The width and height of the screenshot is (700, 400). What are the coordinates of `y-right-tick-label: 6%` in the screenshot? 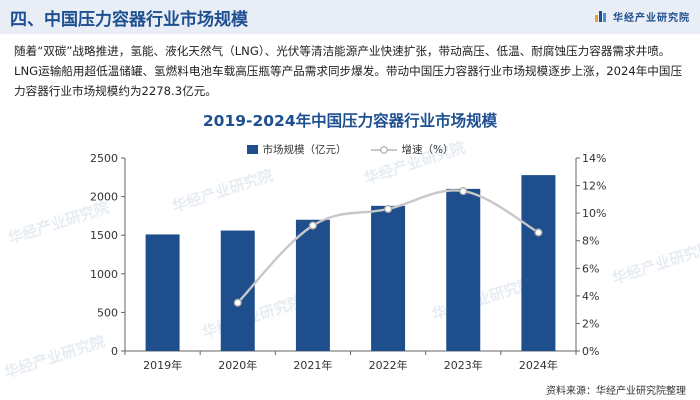 It's located at (590, 268).